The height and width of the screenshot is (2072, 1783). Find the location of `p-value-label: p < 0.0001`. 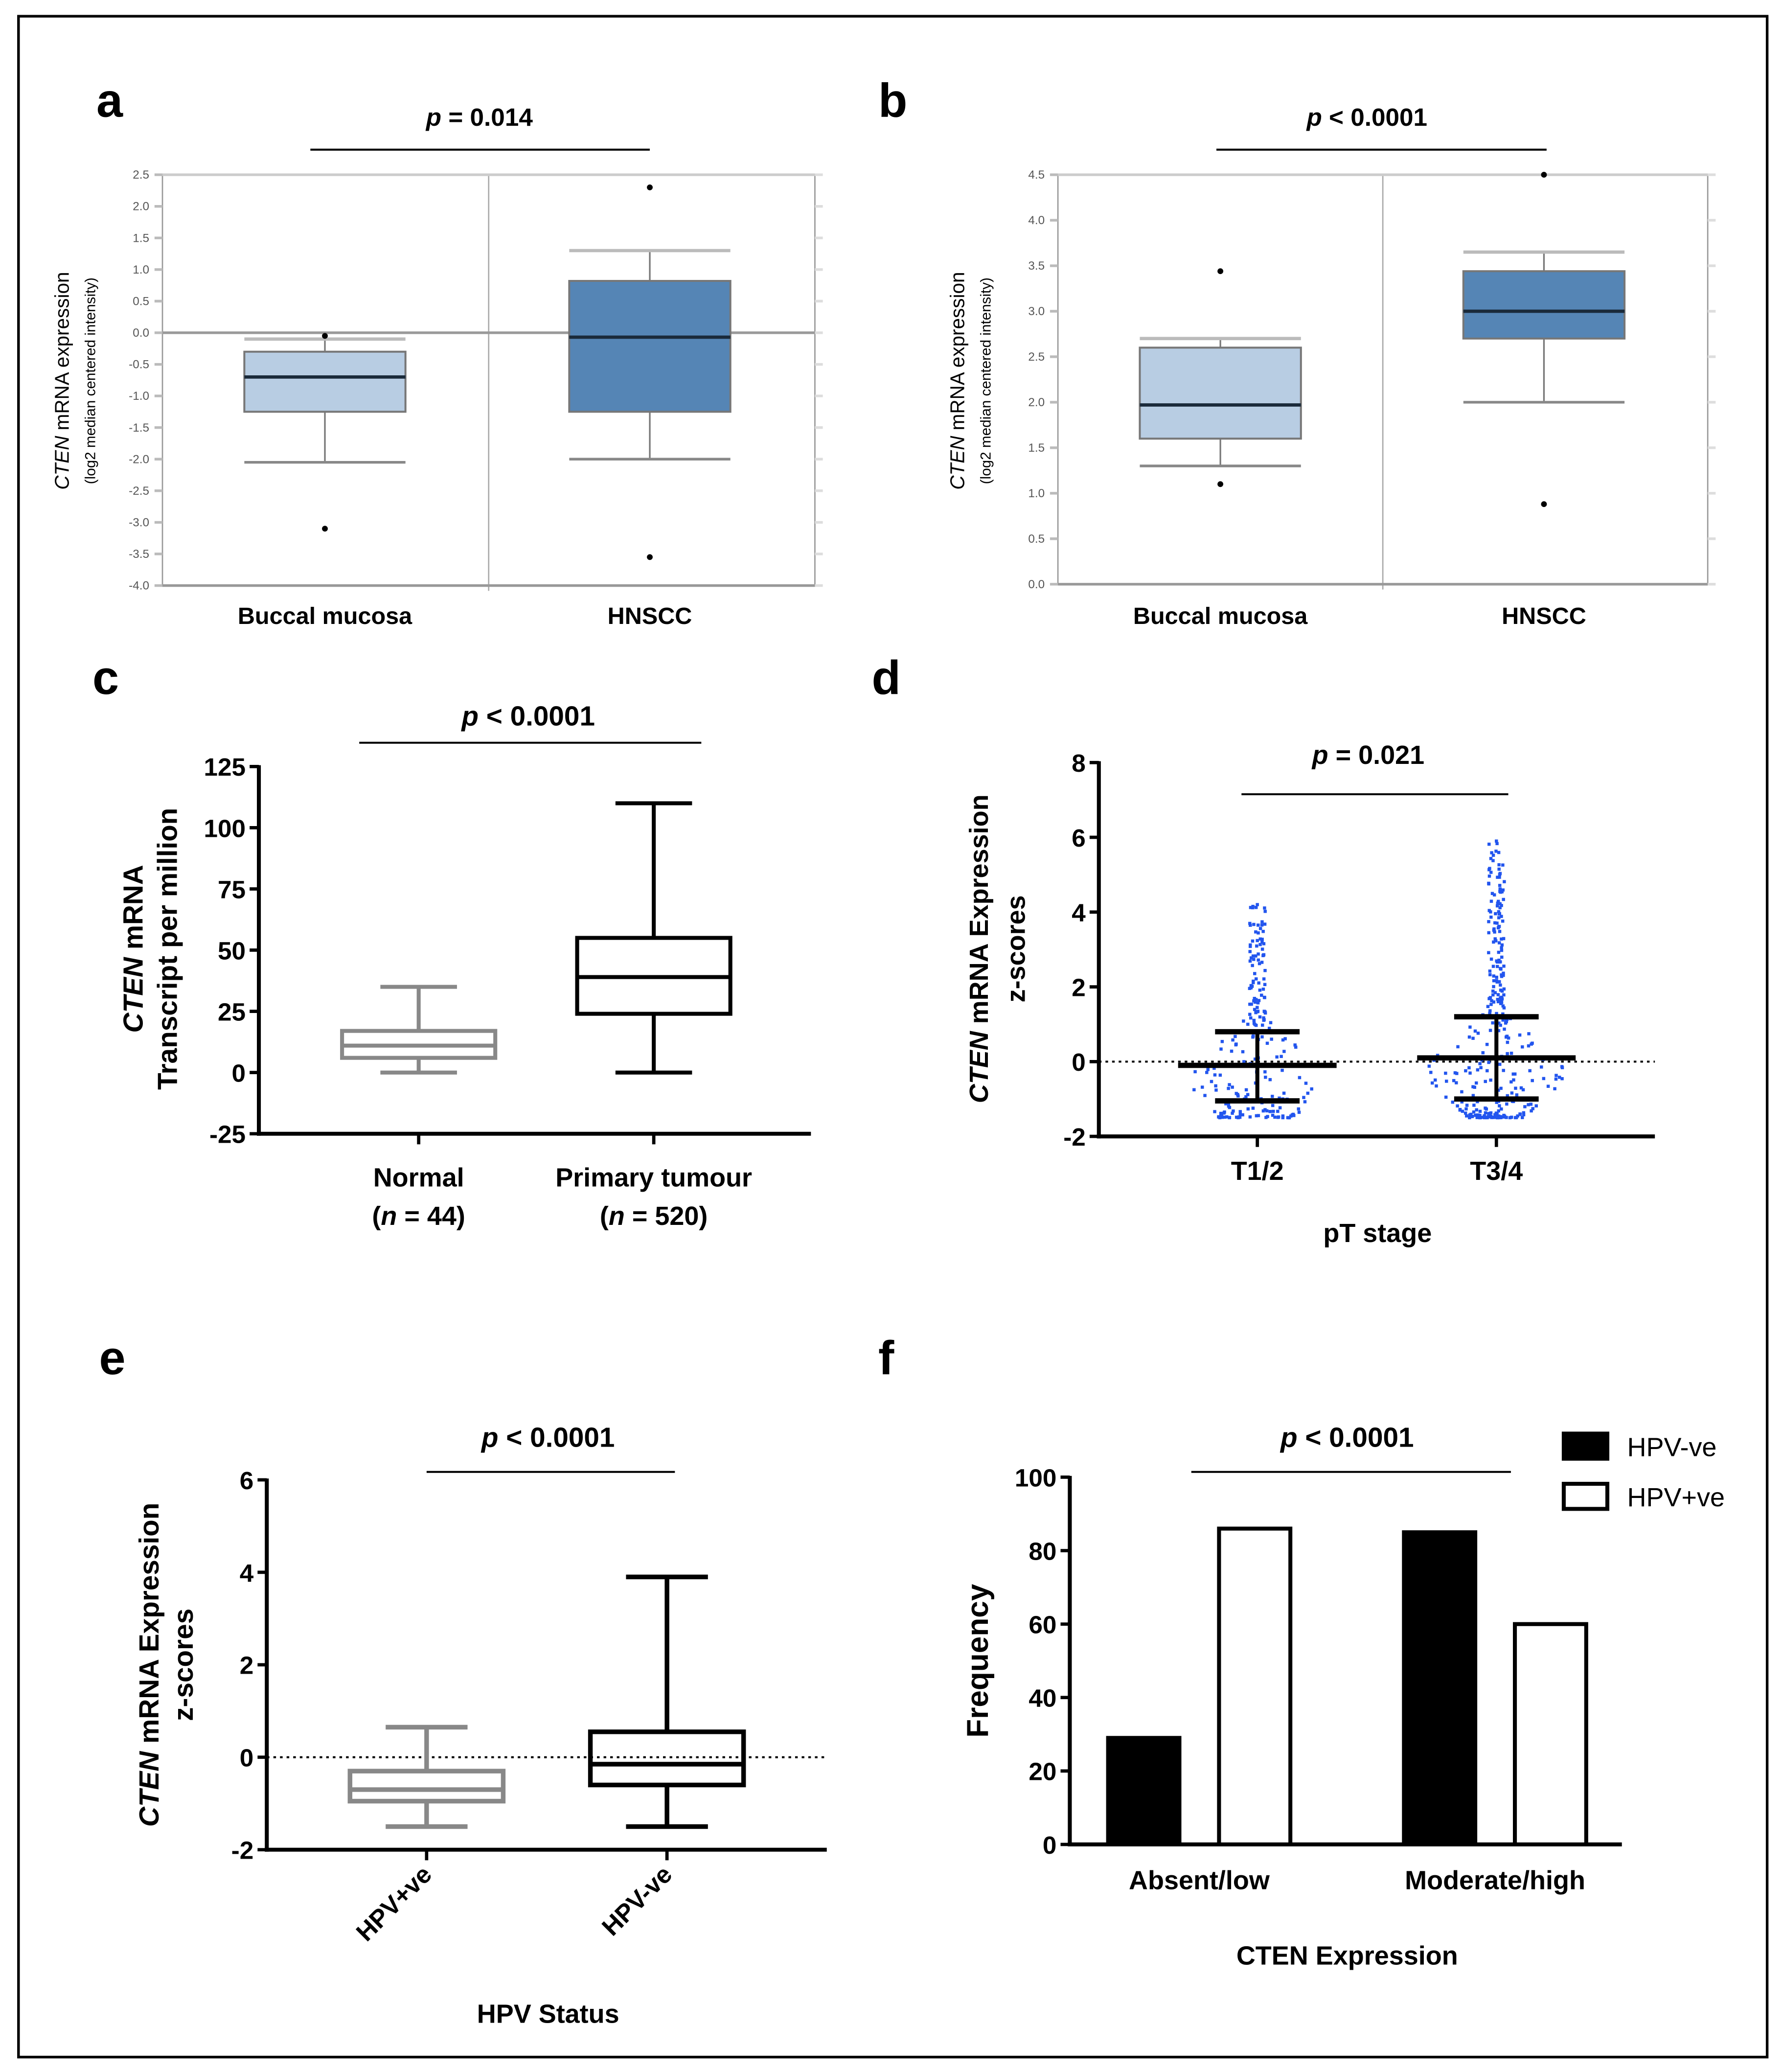

p-value-label: p < 0.0001 is located at coordinates (1347, 1437).